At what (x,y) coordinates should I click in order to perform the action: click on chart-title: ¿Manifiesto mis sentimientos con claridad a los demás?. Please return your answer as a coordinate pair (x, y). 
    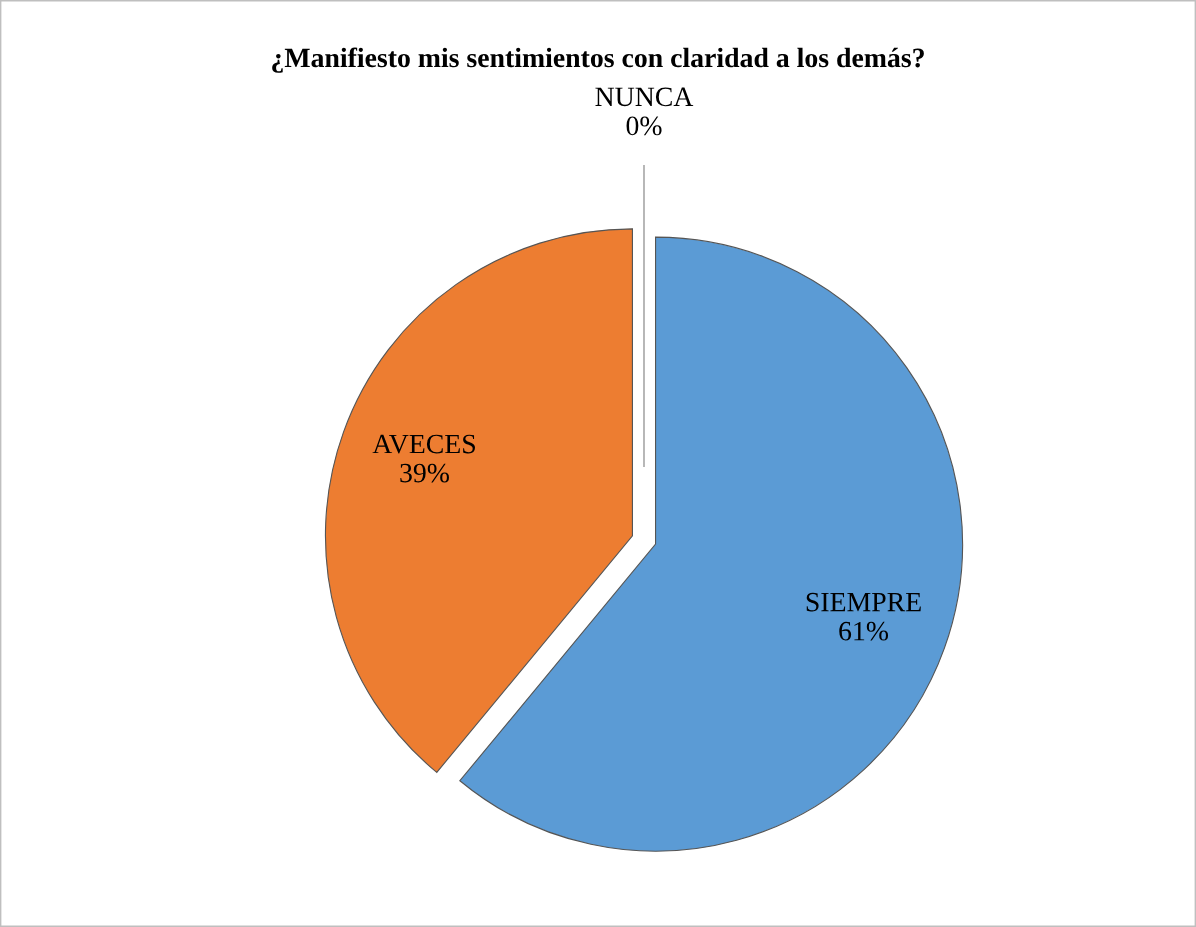
    Looking at the image, I should click on (598, 60).